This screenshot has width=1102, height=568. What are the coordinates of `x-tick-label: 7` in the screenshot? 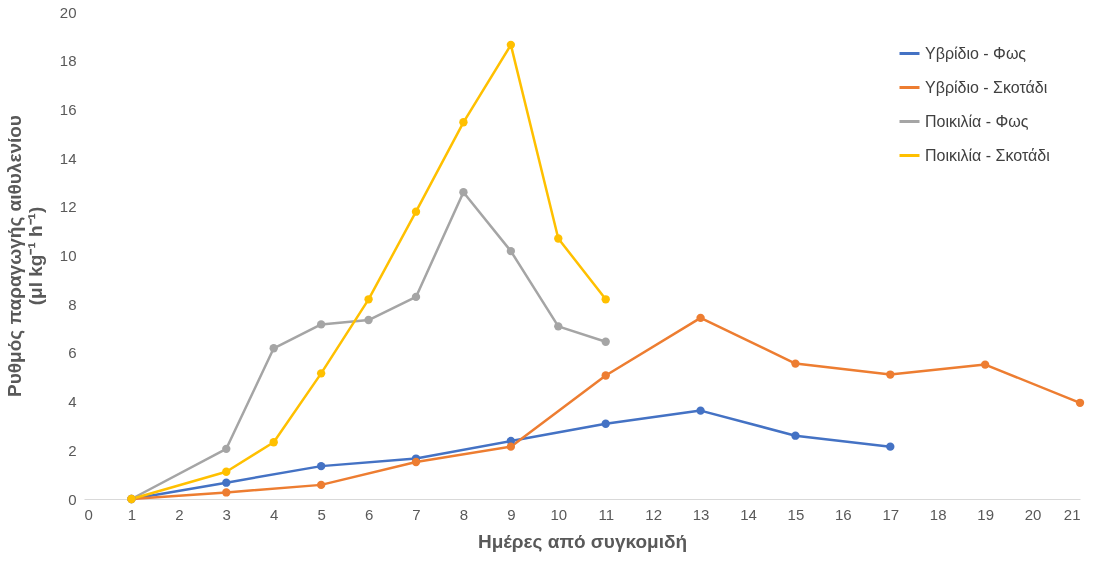 It's located at (416, 514).